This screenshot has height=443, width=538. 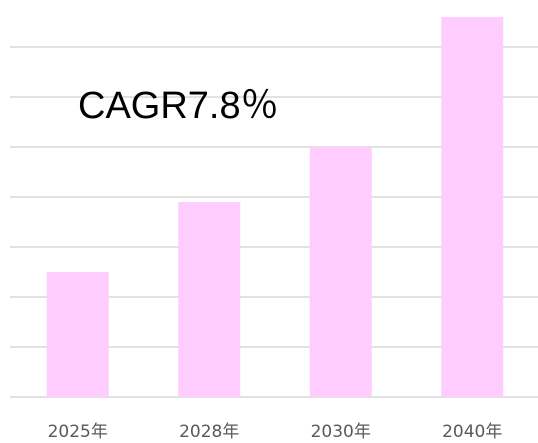 What do you see at coordinates (78, 432) in the screenshot?
I see `x-tick-label: 2025年` at bounding box center [78, 432].